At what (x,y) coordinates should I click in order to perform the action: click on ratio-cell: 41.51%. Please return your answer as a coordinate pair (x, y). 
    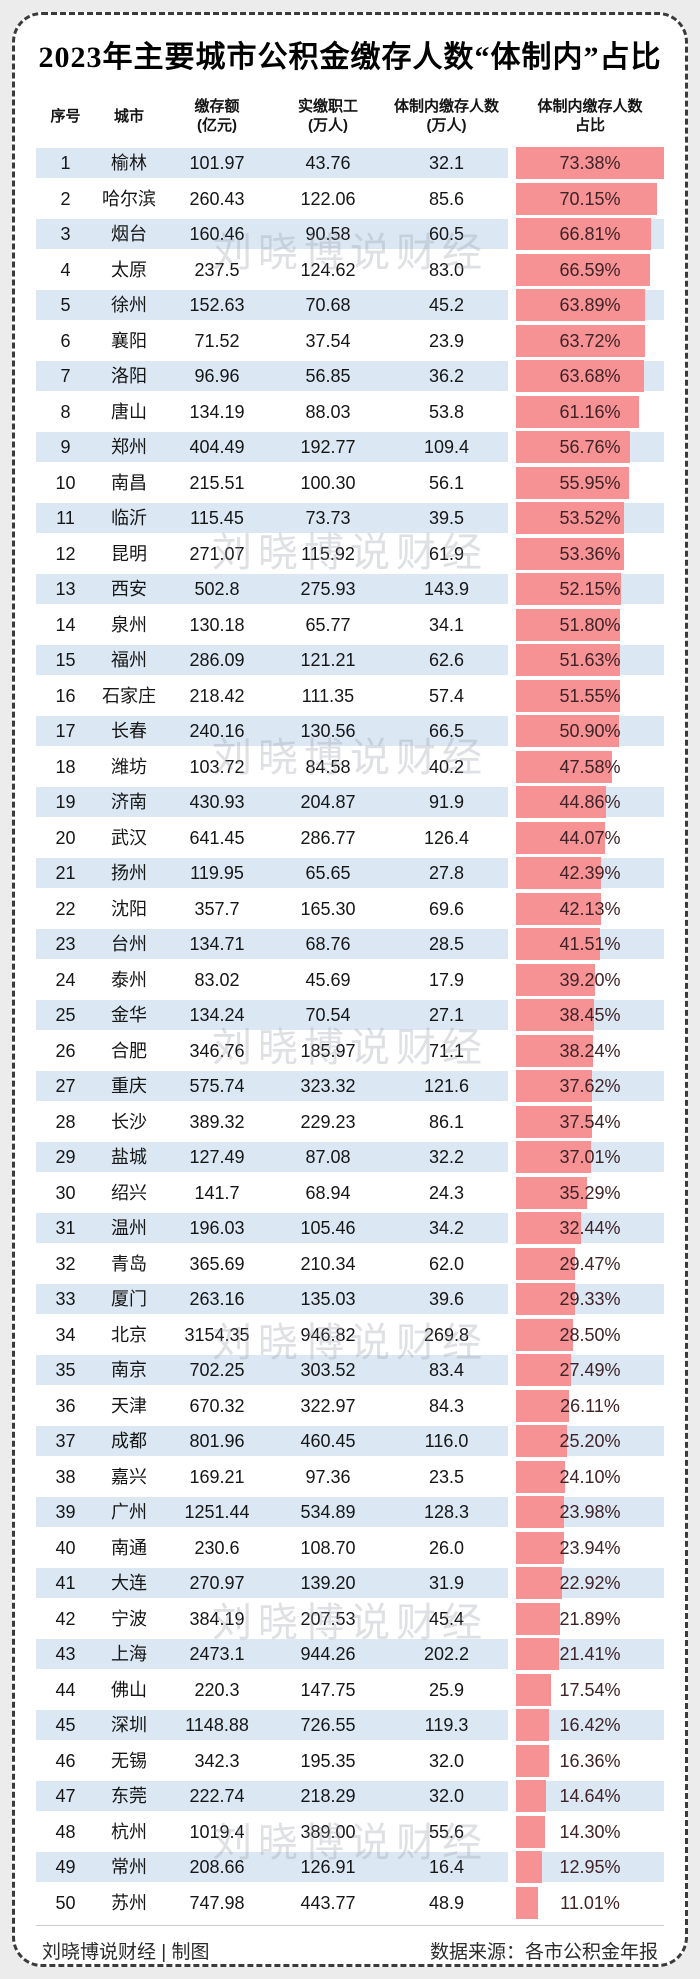
    Looking at the image, I should click on (590, 944).